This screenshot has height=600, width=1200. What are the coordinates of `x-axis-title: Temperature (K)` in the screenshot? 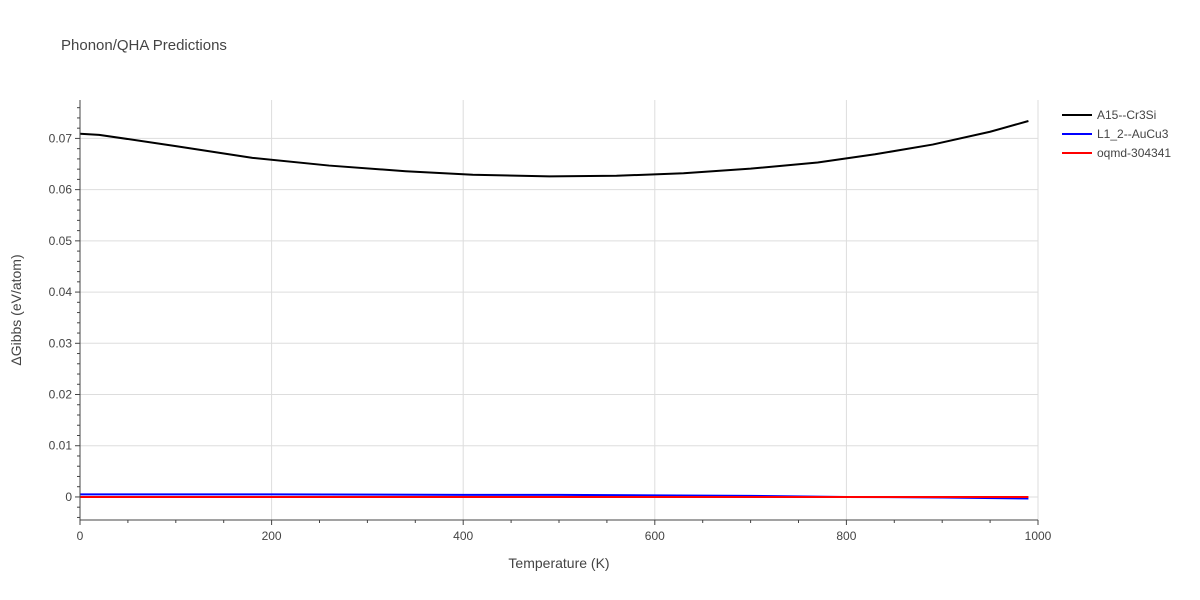 It's located at (558, 563).